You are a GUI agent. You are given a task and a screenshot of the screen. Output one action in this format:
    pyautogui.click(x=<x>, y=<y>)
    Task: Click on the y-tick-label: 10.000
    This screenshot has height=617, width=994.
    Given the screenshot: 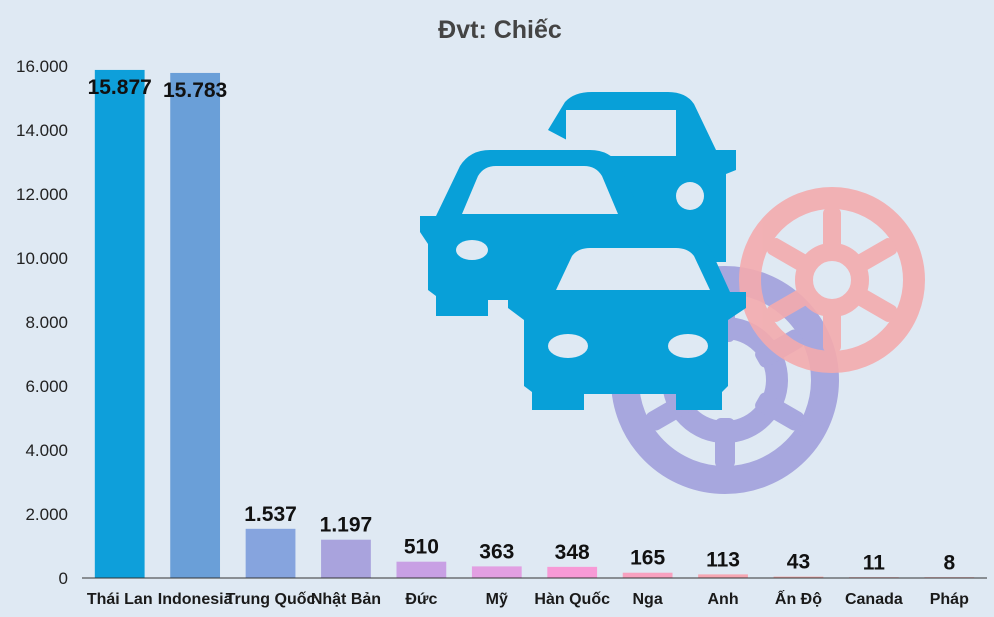 What is the action you would take?
    pyautogui.click(x=42, y=258)
    